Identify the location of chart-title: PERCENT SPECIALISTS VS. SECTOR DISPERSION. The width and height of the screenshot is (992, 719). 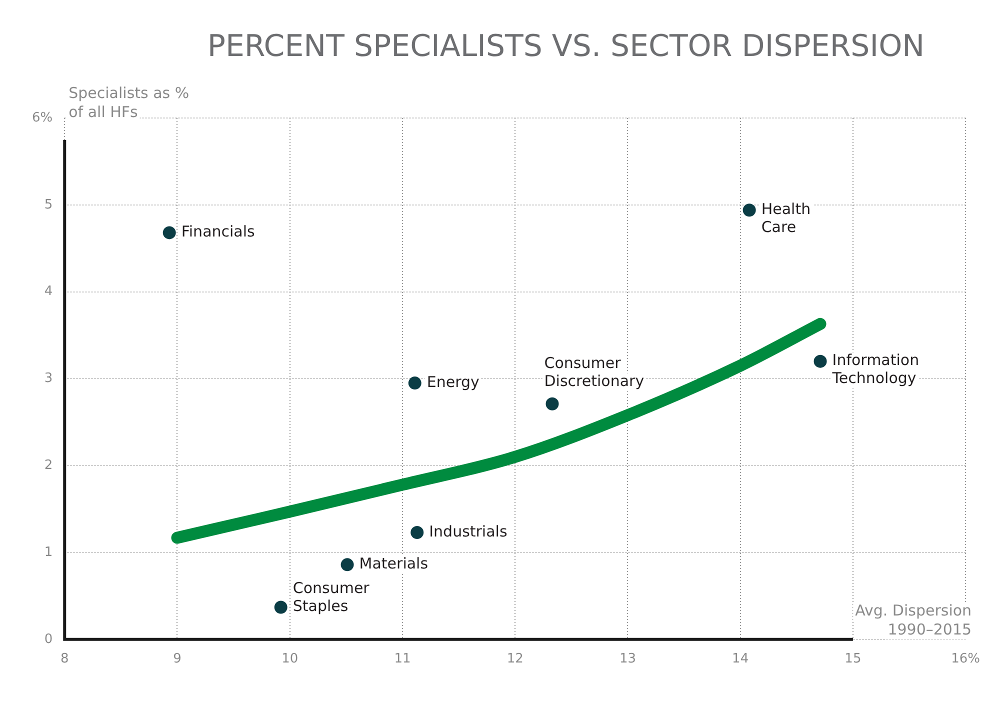
(566, 46).